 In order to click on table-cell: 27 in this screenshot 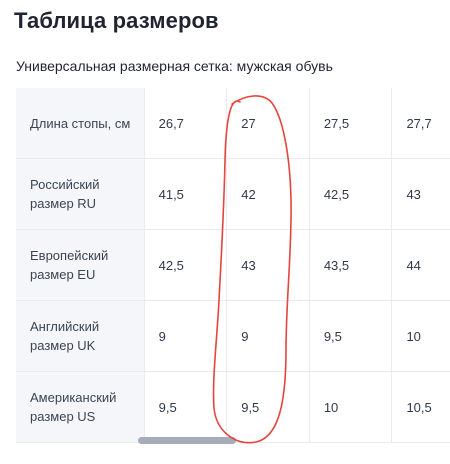, I will do `click(268, 123)`.